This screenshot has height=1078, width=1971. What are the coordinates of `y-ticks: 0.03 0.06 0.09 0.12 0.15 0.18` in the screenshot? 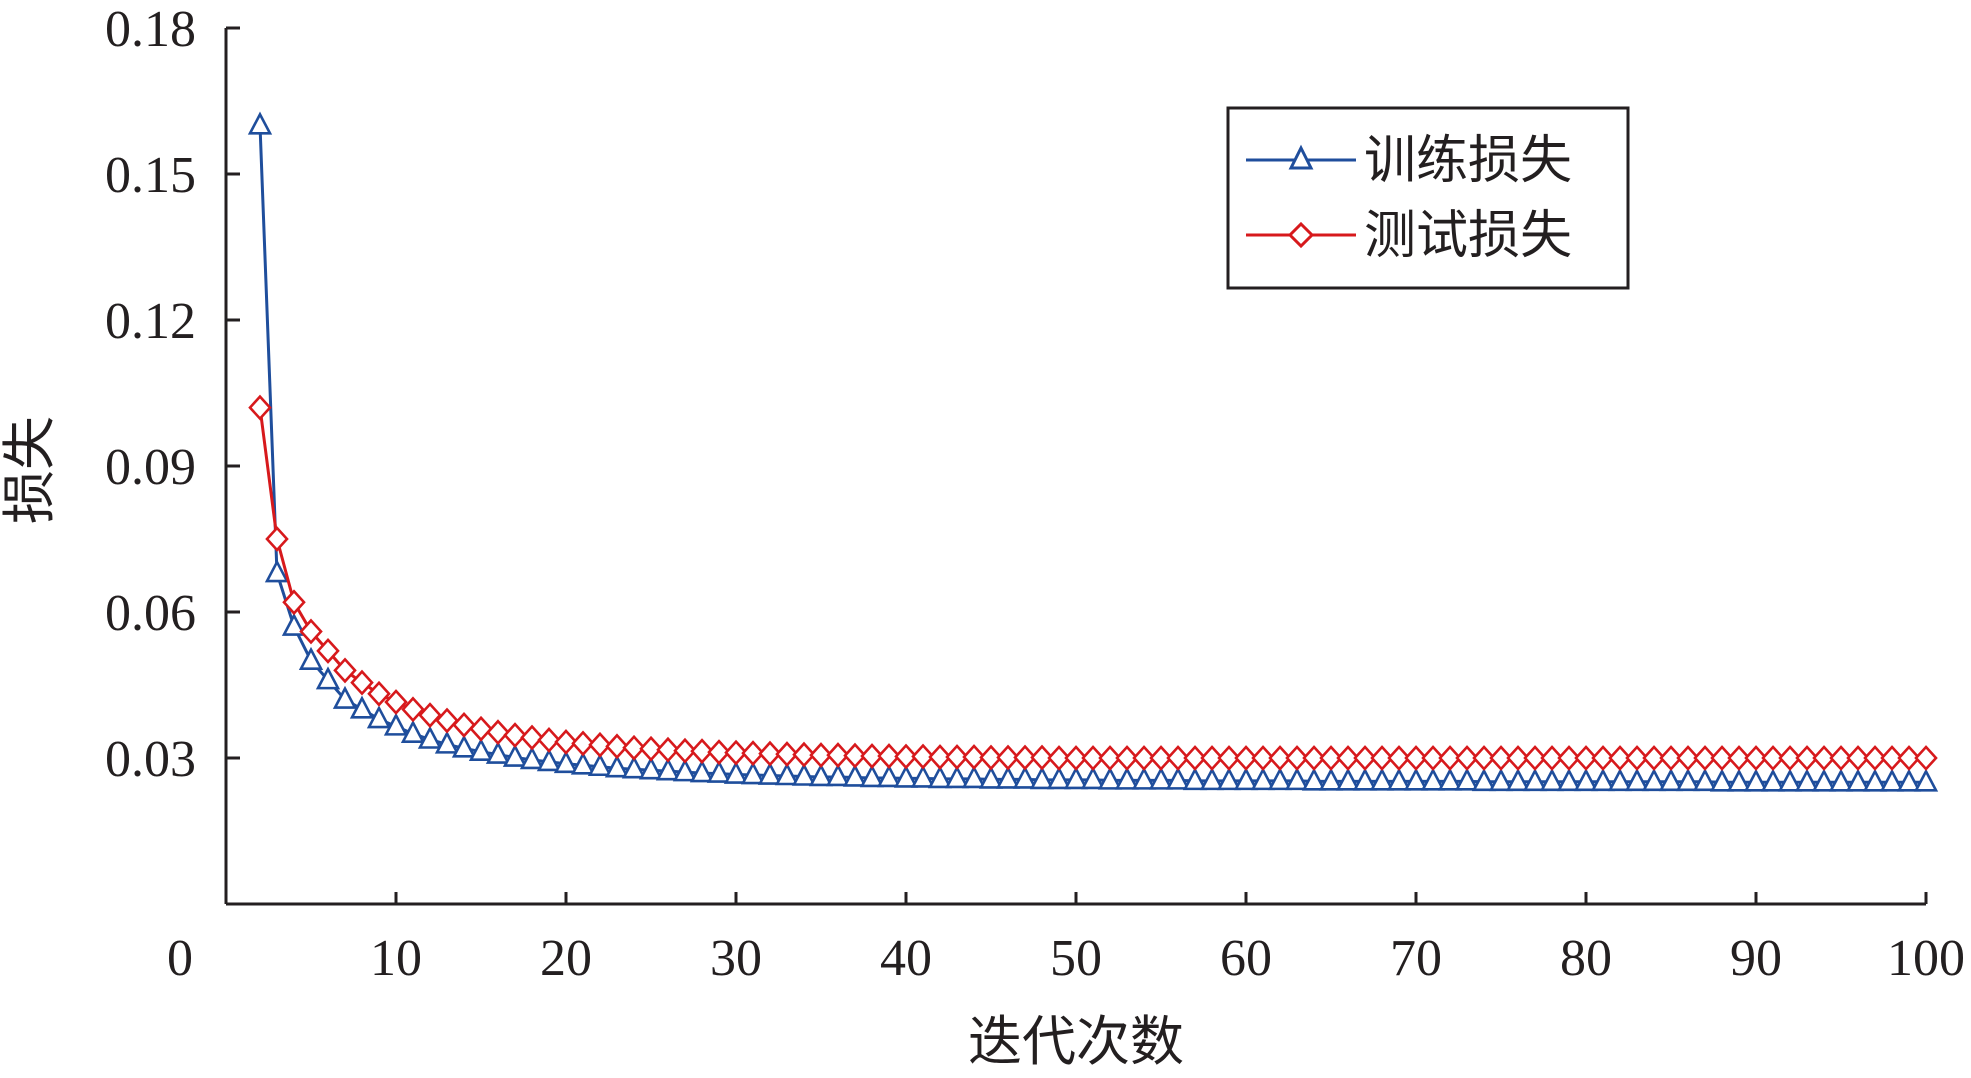 It's located at (172, 394).